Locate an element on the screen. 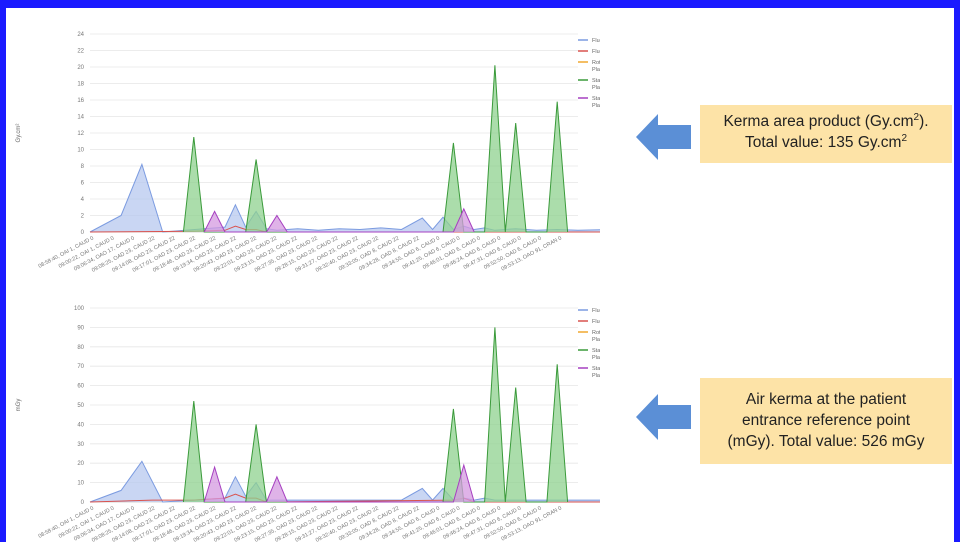  y-tick-label: 4 is located at coordinates (83, 200).